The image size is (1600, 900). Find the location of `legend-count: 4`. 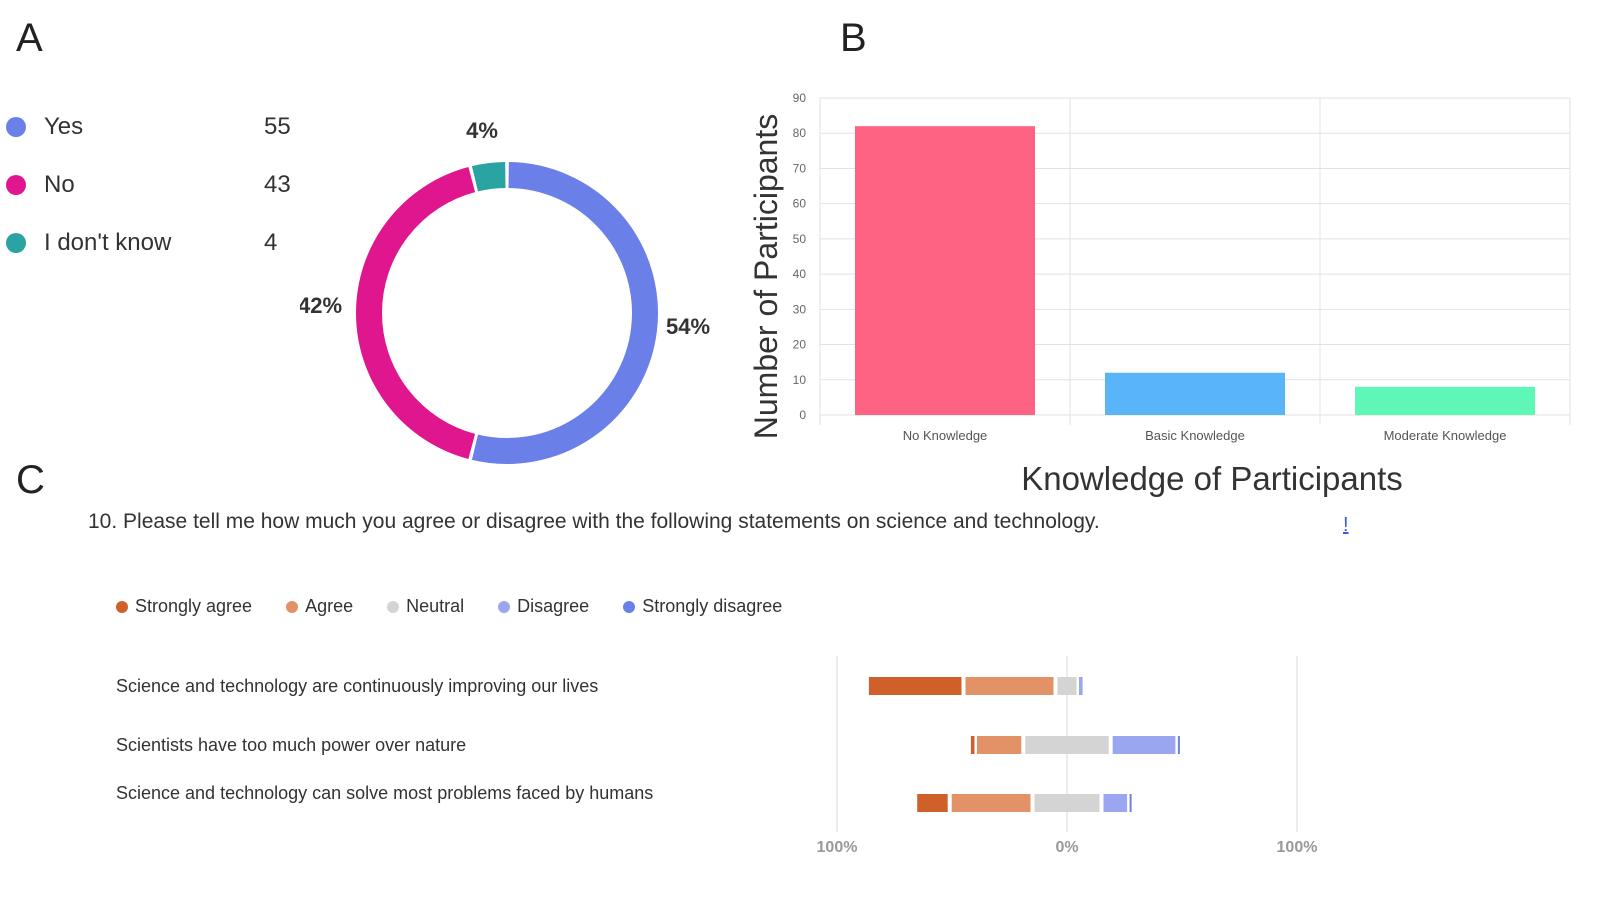

legend-count: 4 is located at coordinates (271, 242).